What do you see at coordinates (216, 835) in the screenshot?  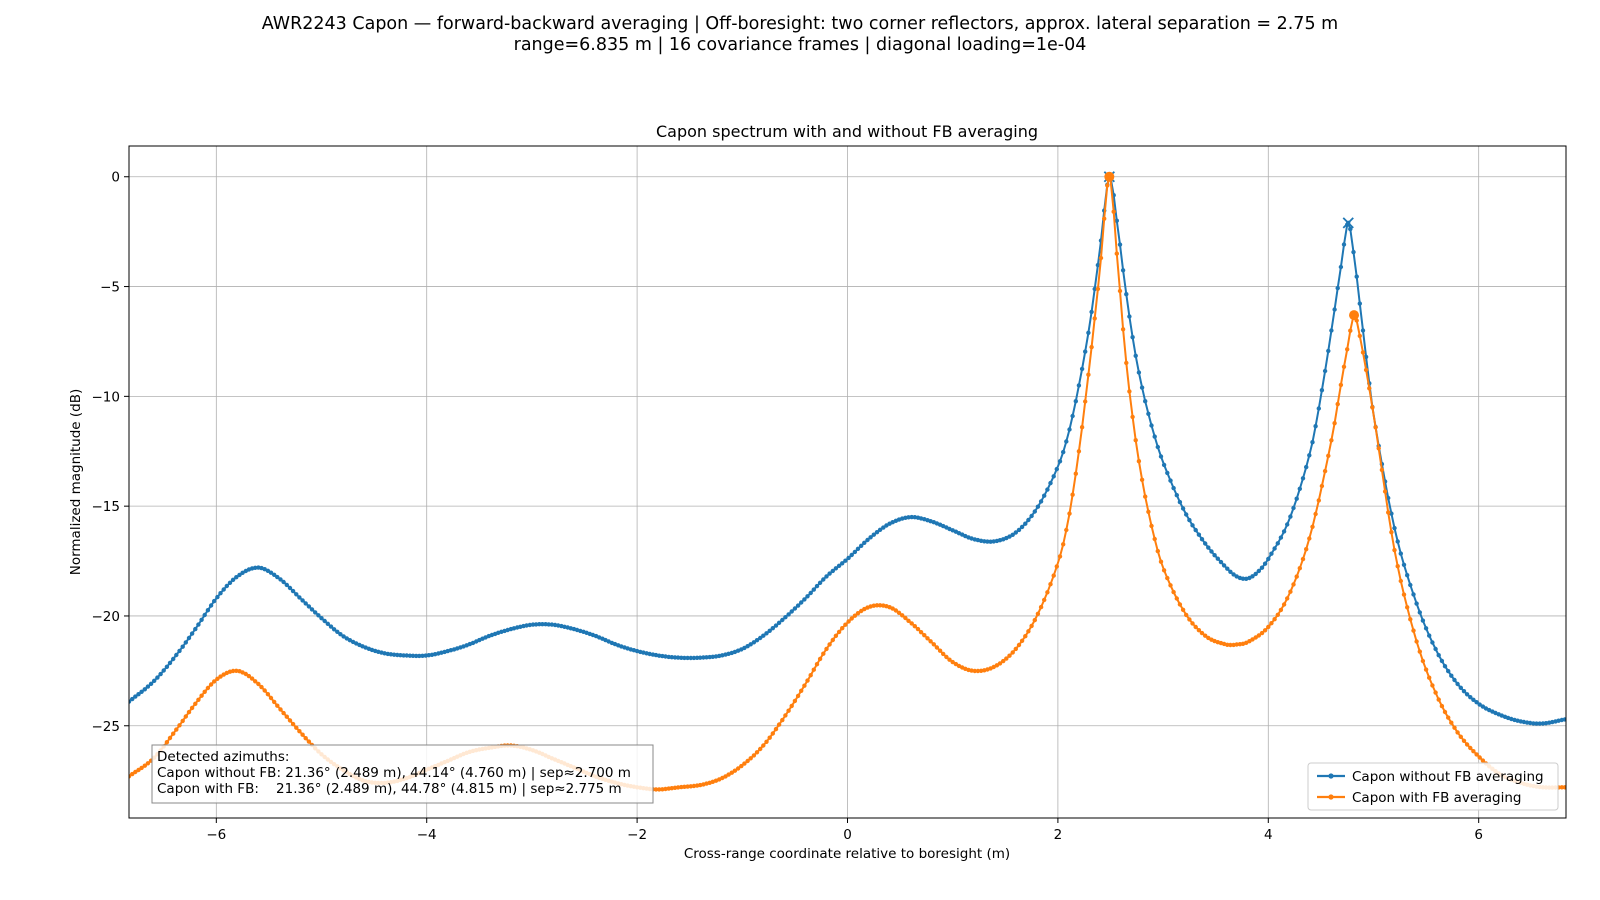 I see `x-tick-label: −6` at bounding box center [216, 835].